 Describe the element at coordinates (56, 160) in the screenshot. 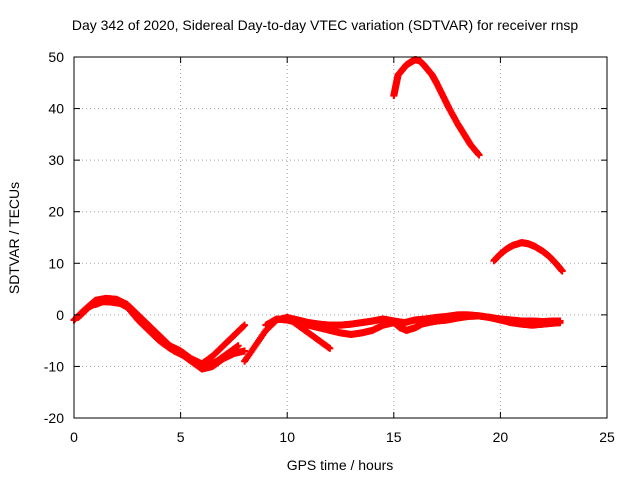

I see `y-tick-label: 30` at that location.